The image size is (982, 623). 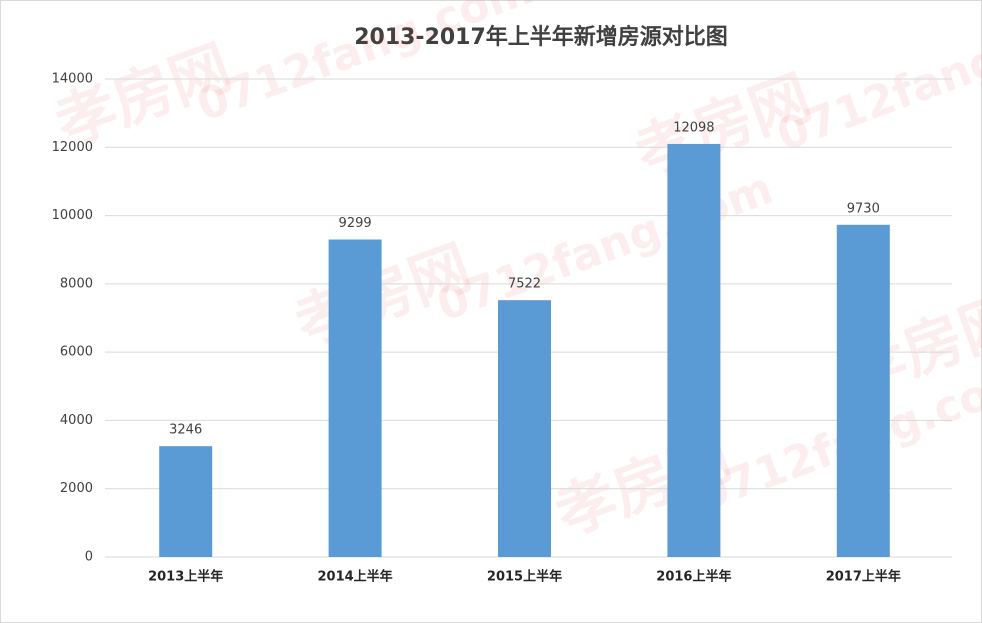 I want to click on x-tick-label: 2016上半年, so click(x=693, y=577).